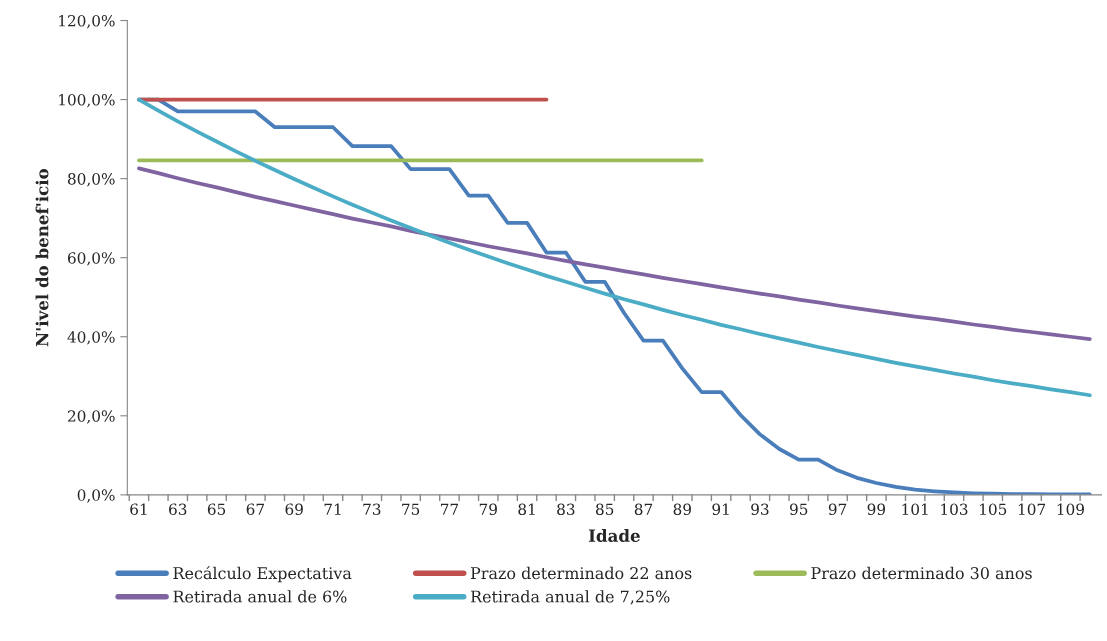  Describe the element at coordinates (91, 180) in the screenshot. I see `y-tick-label: 80,0%` at that location.